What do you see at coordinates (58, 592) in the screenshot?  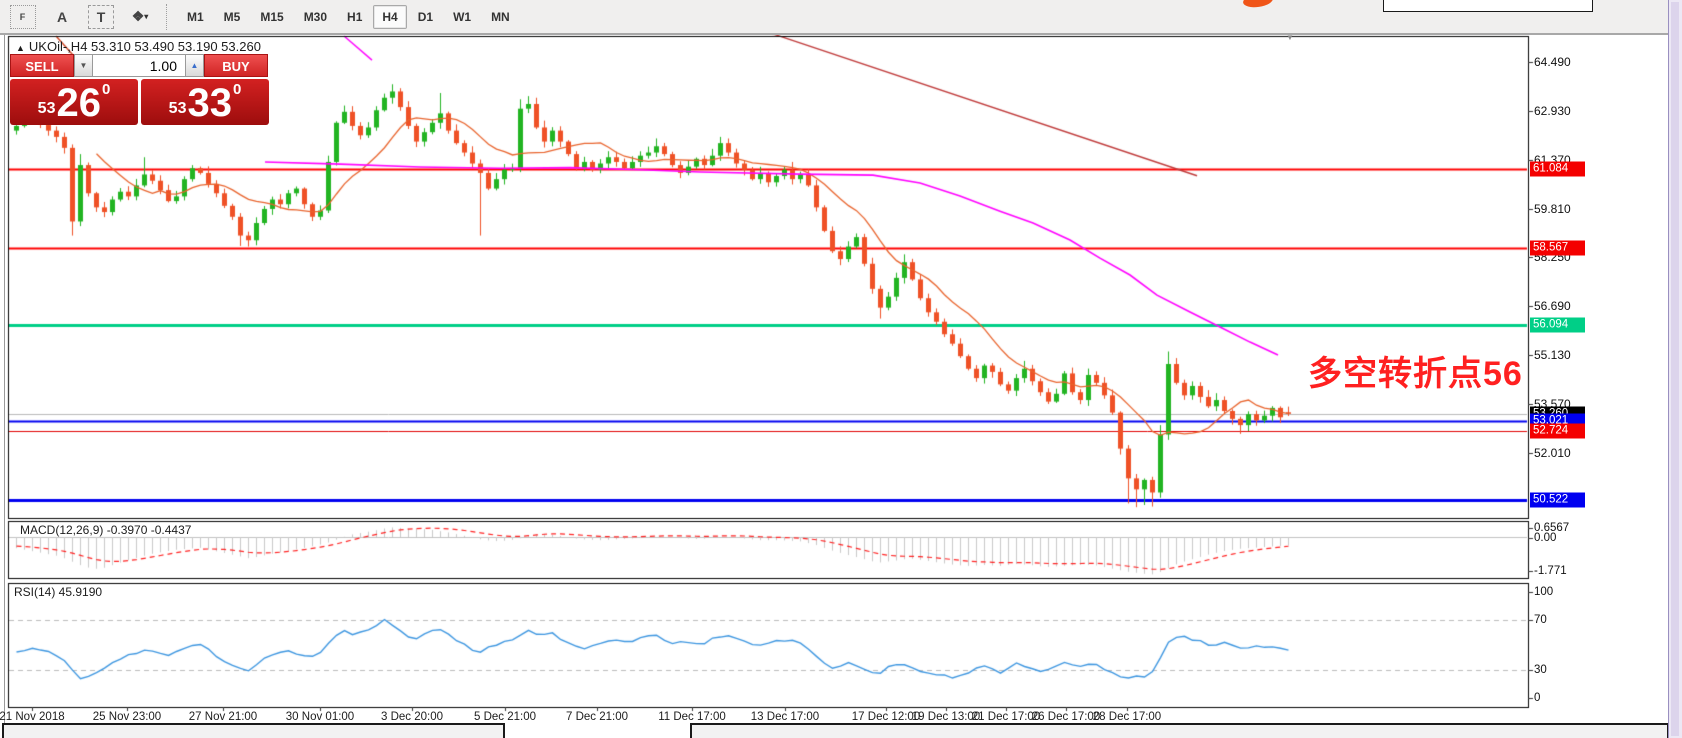 I see `rsi-label: RSI(14) 45.9190` at bounding box center [58, 592].